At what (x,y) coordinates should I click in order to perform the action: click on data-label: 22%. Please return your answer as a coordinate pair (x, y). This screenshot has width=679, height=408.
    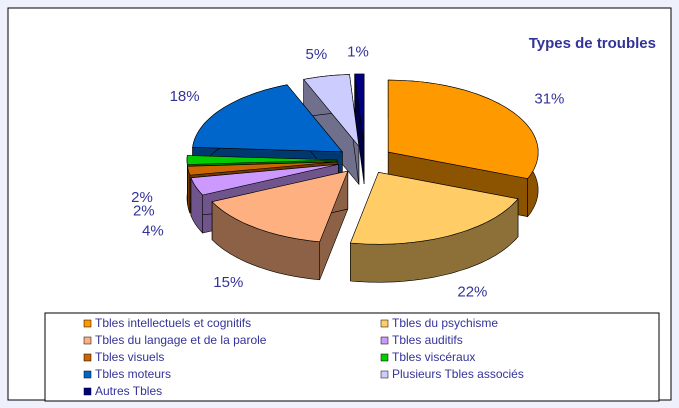
    Looking at the image, I should click on (472, 291).